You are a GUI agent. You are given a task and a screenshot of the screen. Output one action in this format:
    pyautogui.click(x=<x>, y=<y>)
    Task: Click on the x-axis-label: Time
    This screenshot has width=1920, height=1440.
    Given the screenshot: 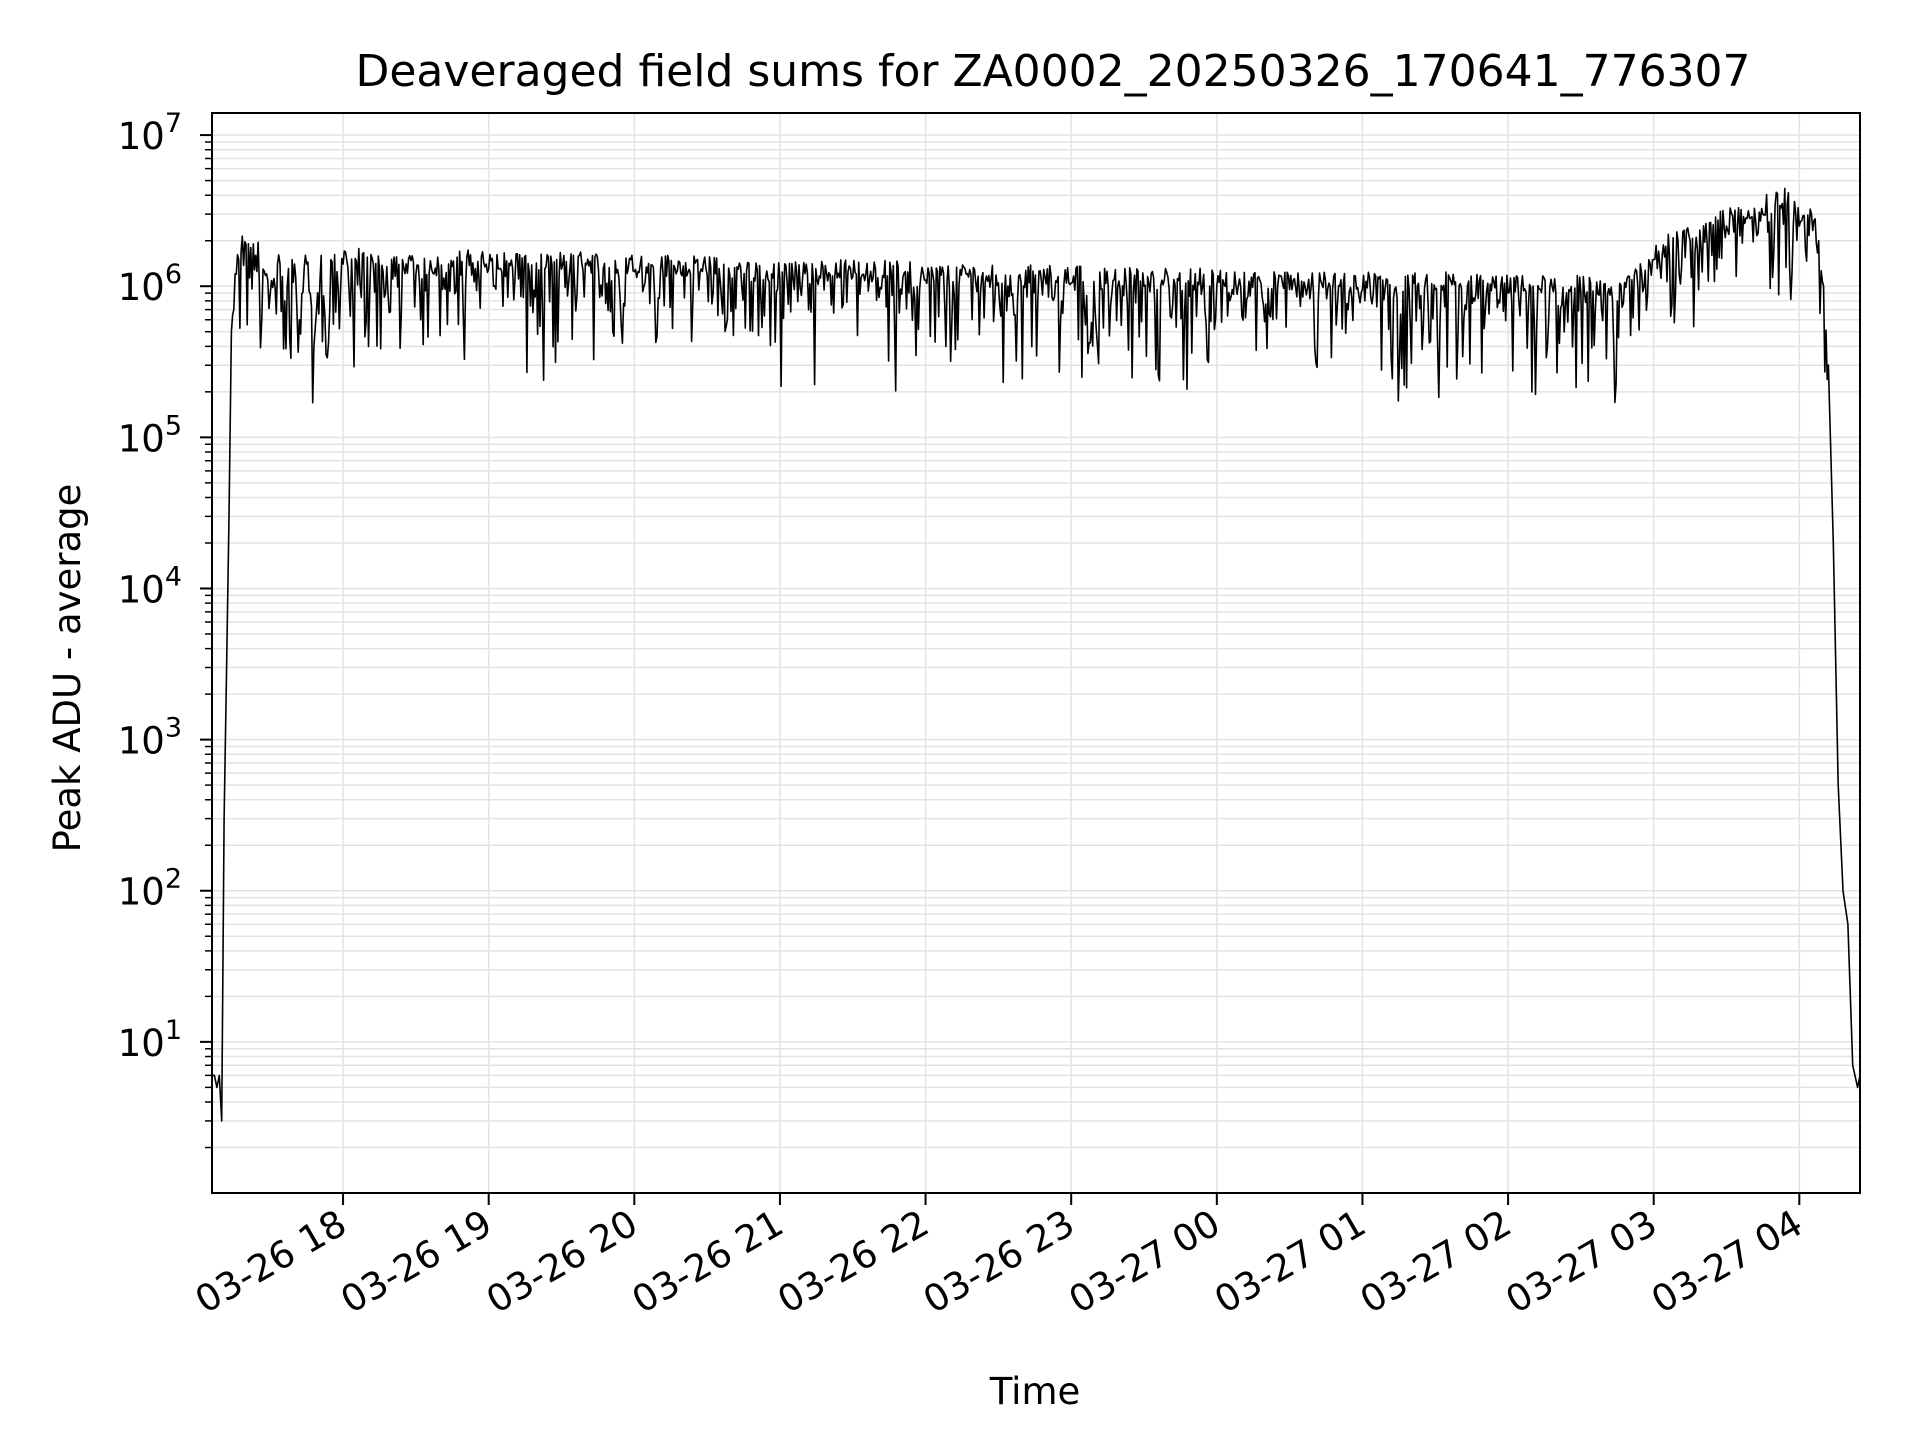 What is the action you would take?
    pyautogui.click(x=1035, y=1391)
    